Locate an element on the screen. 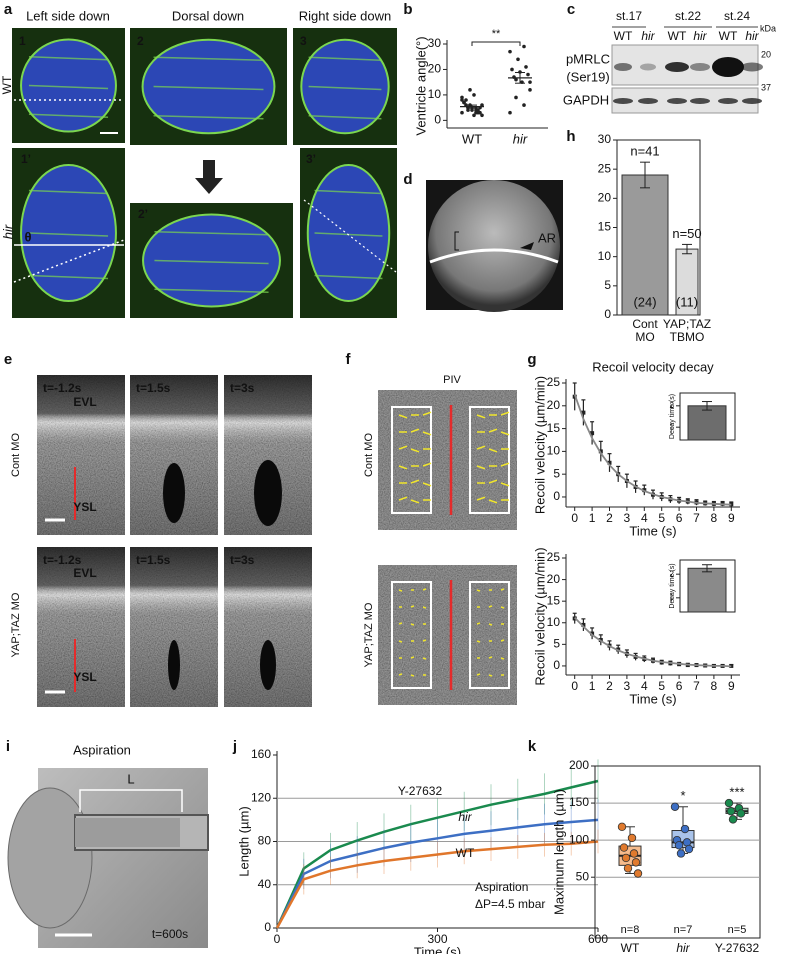 The image size is (786, 954). x-tick-label: 1 is located at coordinates (592, 686).